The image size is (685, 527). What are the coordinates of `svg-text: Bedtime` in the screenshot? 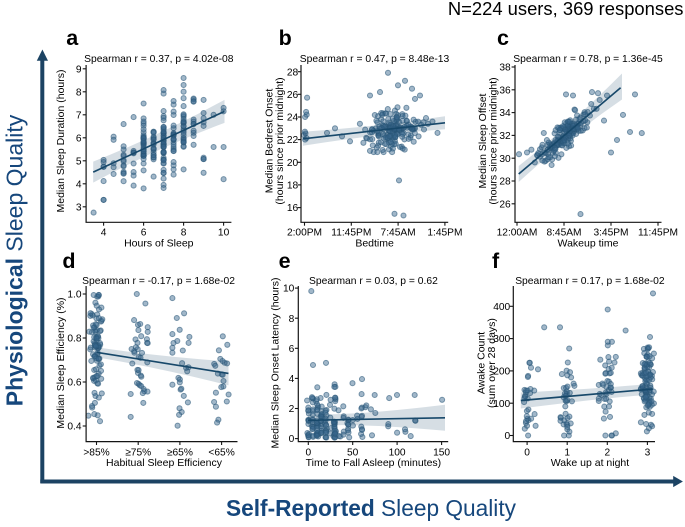 It's located at (374, 244).